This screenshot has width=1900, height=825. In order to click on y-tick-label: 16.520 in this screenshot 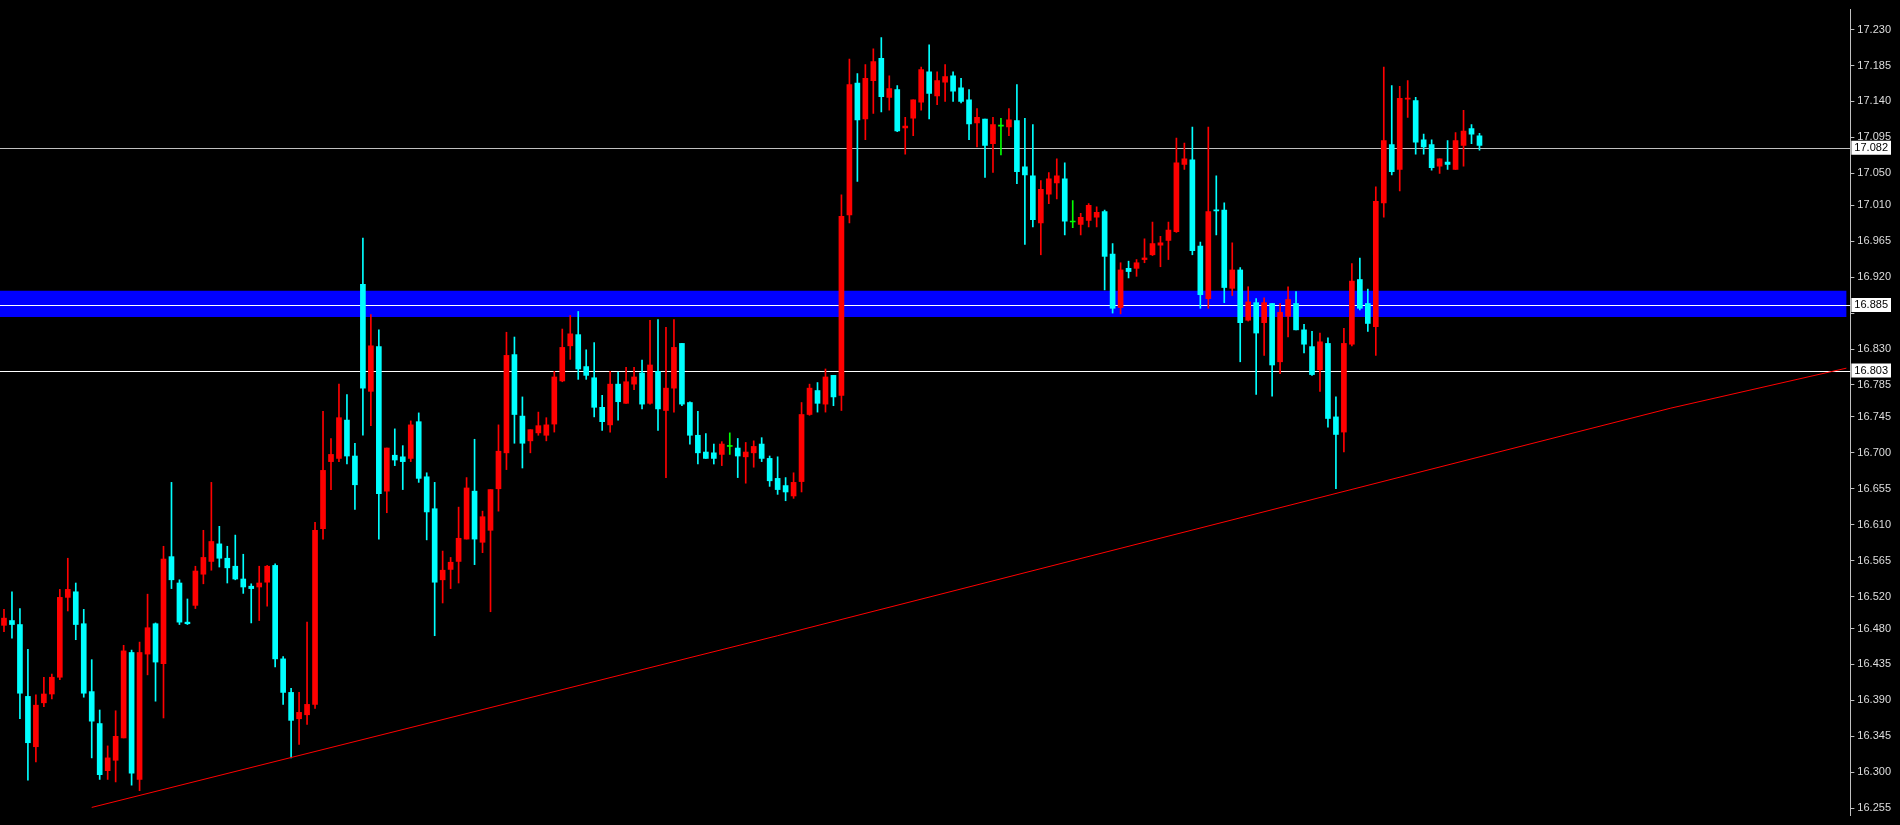, I will do `click(1874, 595)`.